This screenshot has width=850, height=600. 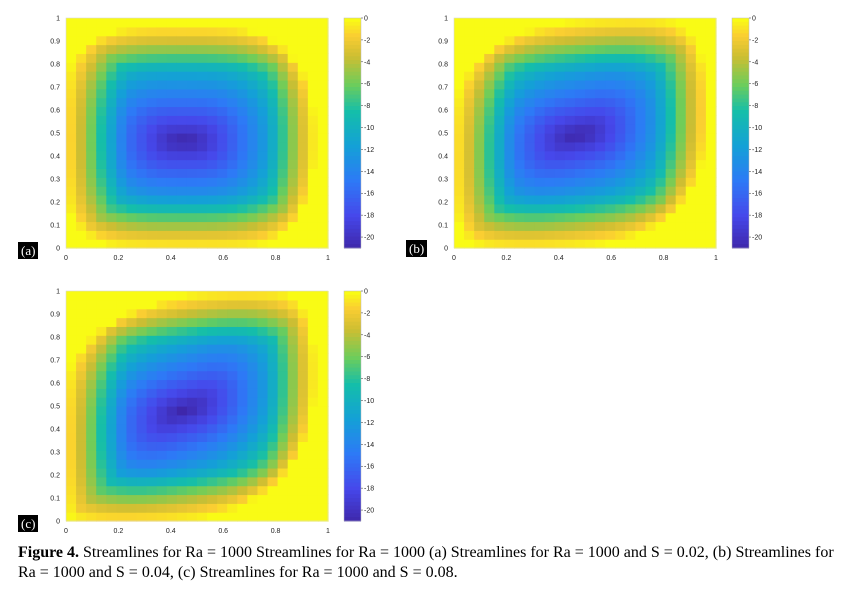 What do you see at coordinates (55, 203) in the screenshot?
I see `y-tick-label: 0.2` at bounding box center [55, 203].